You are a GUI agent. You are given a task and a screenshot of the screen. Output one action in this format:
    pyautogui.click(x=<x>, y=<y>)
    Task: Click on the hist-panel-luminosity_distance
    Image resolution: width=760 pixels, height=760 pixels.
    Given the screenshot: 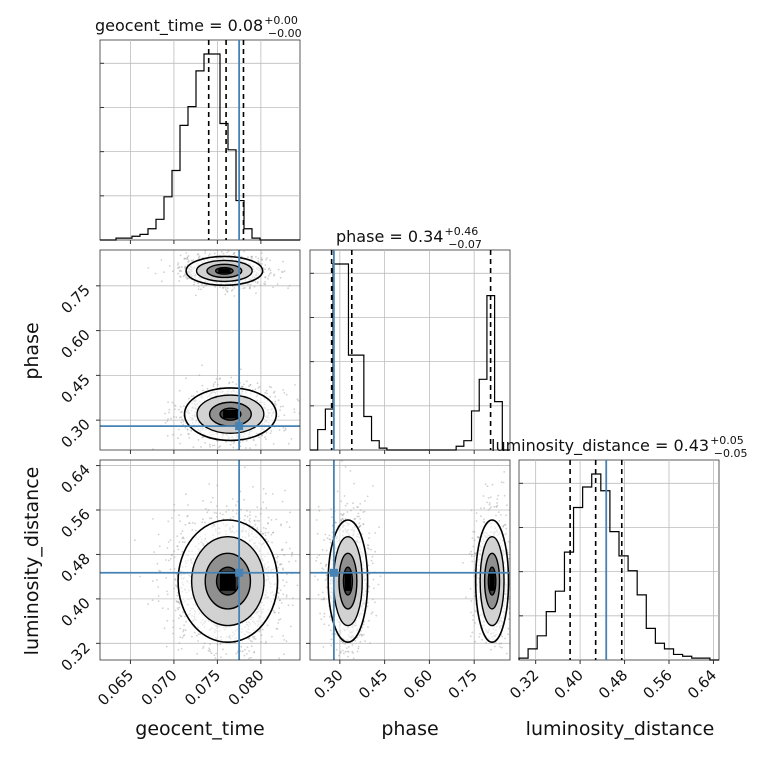 What is the action you would take?
    pyautogui.click(x=619, y=560)
    